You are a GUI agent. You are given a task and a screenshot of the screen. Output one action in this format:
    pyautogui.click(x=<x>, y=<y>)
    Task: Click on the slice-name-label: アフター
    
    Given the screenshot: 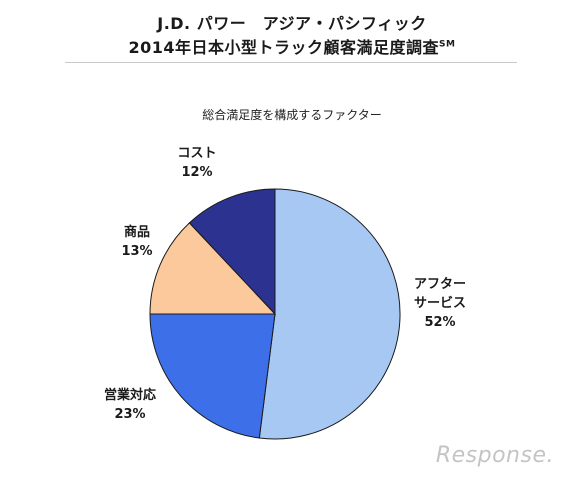 What is the action you would take?
    pyautogui.click(x=440, y=284)
    